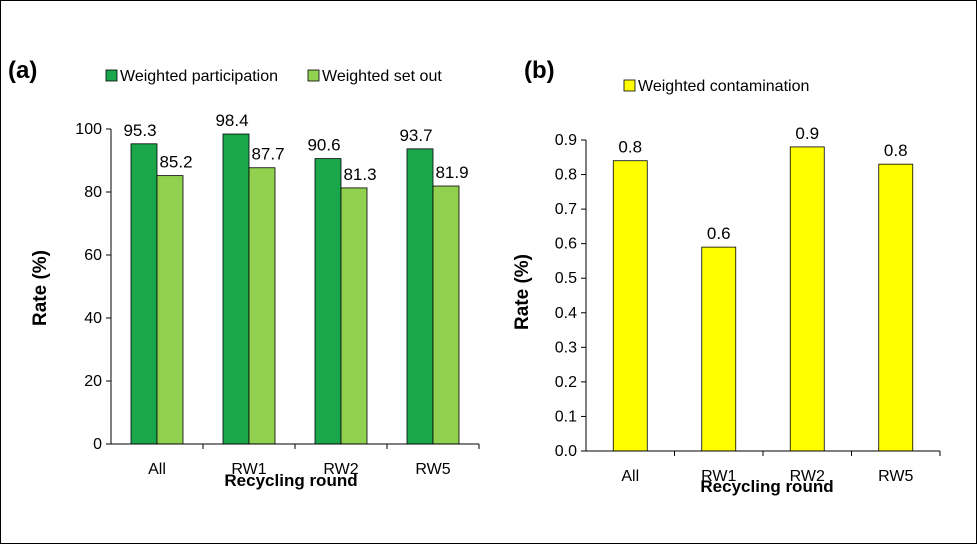 The height and width of the screenshot is (544, 977). I want to click on bar-weighted-participation-rw2, so click(328, 301).